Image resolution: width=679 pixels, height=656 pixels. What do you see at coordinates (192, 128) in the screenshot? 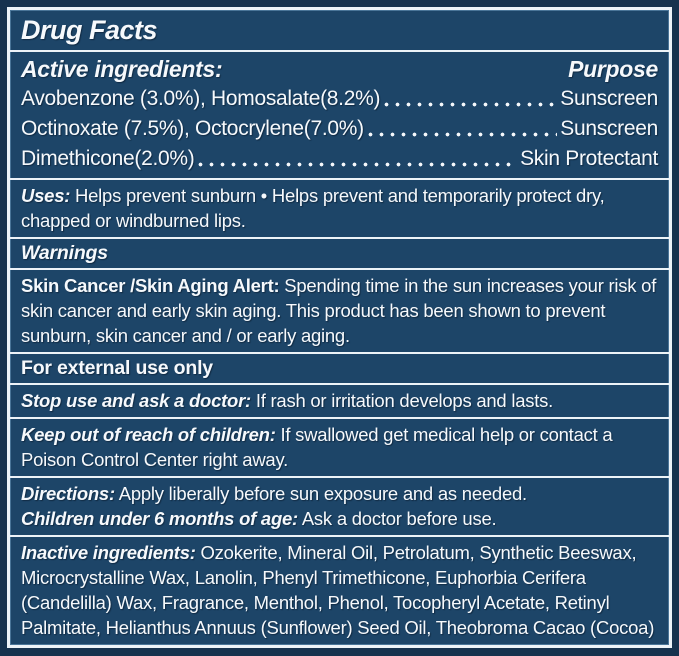
I see `ingredient-names: Octinoxate (7.5%), Octocrylene(7.0%)` at bounding box center [192, 128].